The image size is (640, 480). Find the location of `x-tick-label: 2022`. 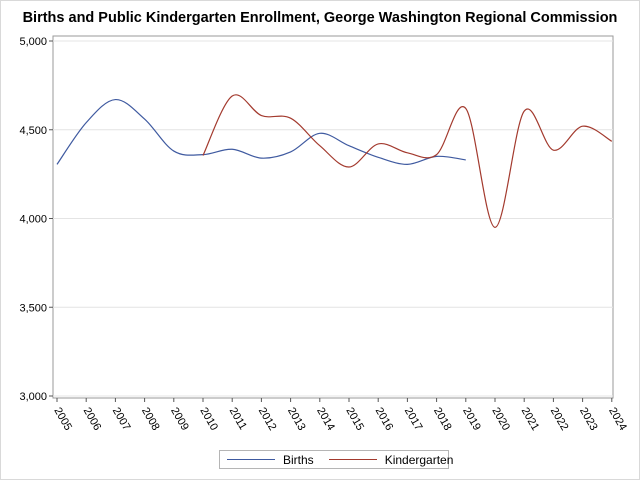

x-tick-label: 2022 is located at coordinates (559, 419).